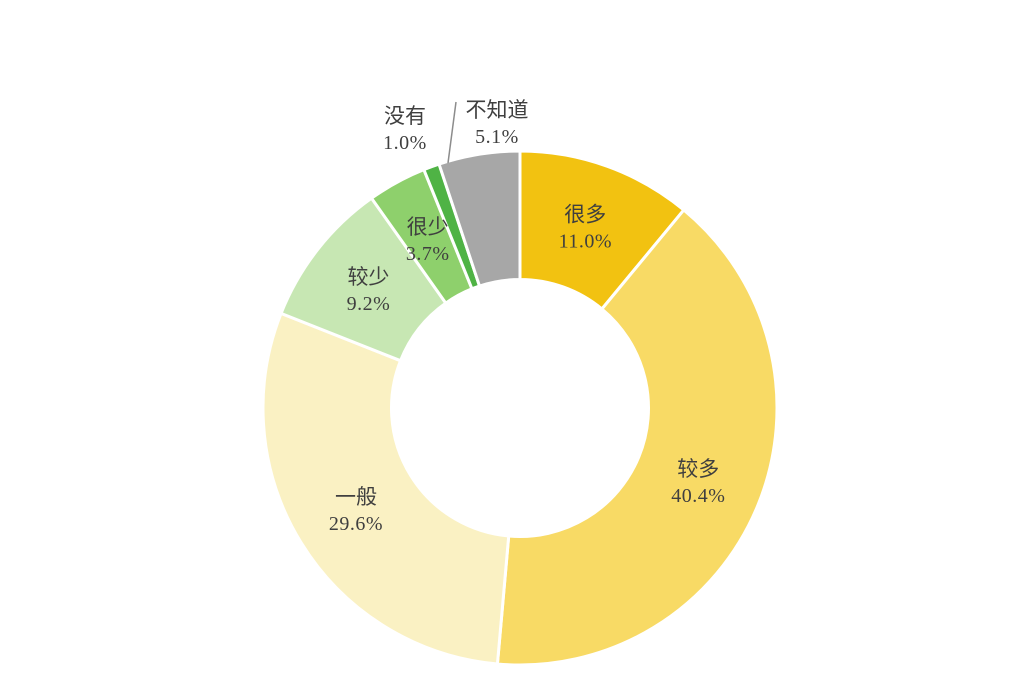  I want to click on slice-label-一般: 一般 29.6%, so click(356, 510).